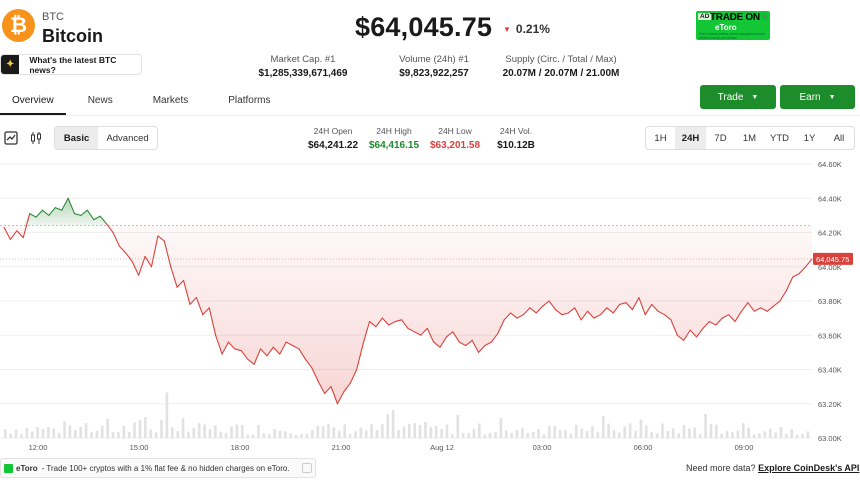  What do you see at coordinates (394, 145) in the screenshot?
I see `ohlc-high-value: $64,416.15` at bounding box center [394, 145].